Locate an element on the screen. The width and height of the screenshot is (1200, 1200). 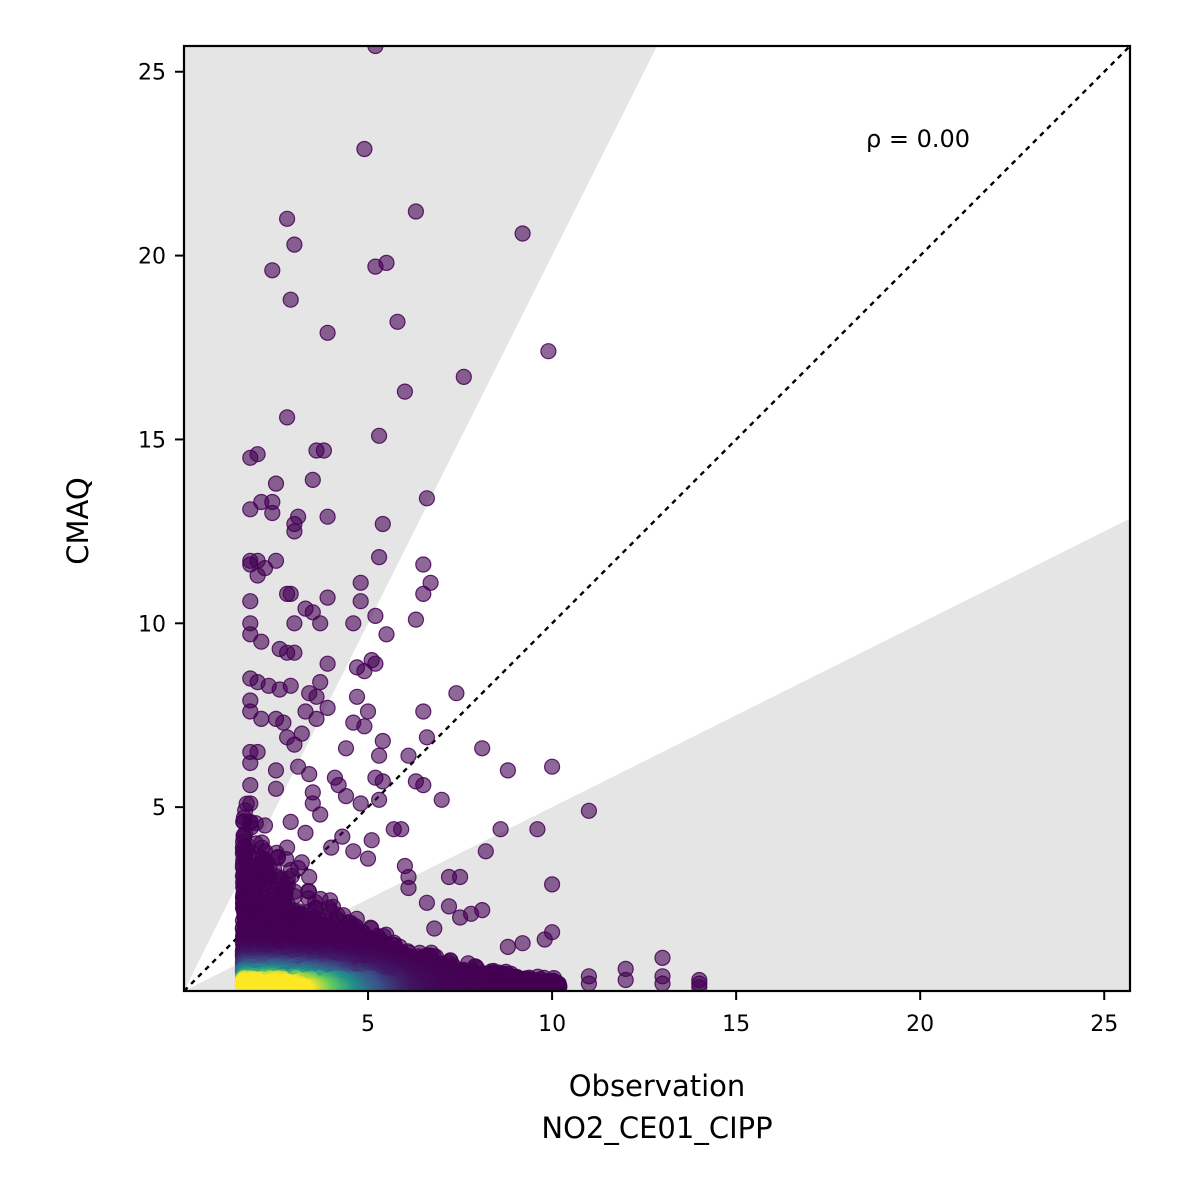
correlation-annotation: ρ = 0.00 is located at coordinates (918, 139).